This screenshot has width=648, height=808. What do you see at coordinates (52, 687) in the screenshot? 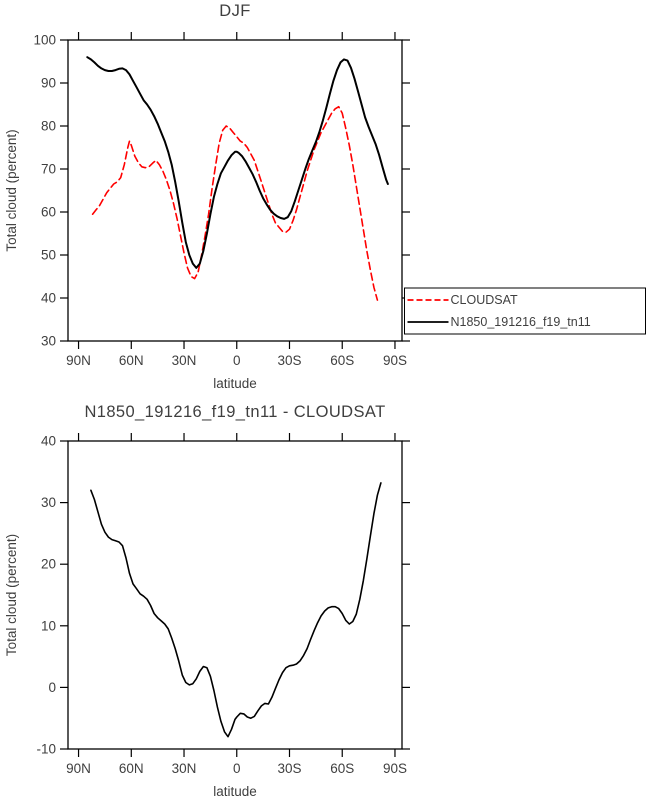
I see `y-tick-label: 0` at bounding box center [52, 687].